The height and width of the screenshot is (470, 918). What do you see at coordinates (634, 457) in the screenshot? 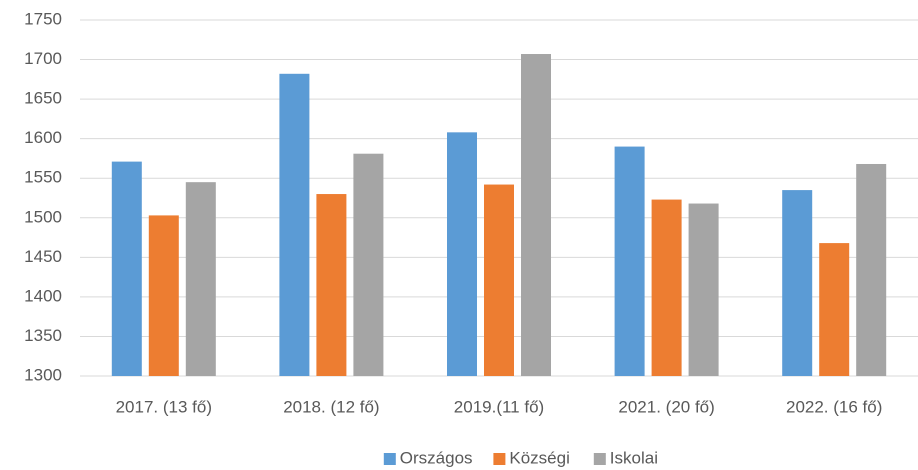
I see `legend-label: Iskolai` at bounding box center [634, 457].